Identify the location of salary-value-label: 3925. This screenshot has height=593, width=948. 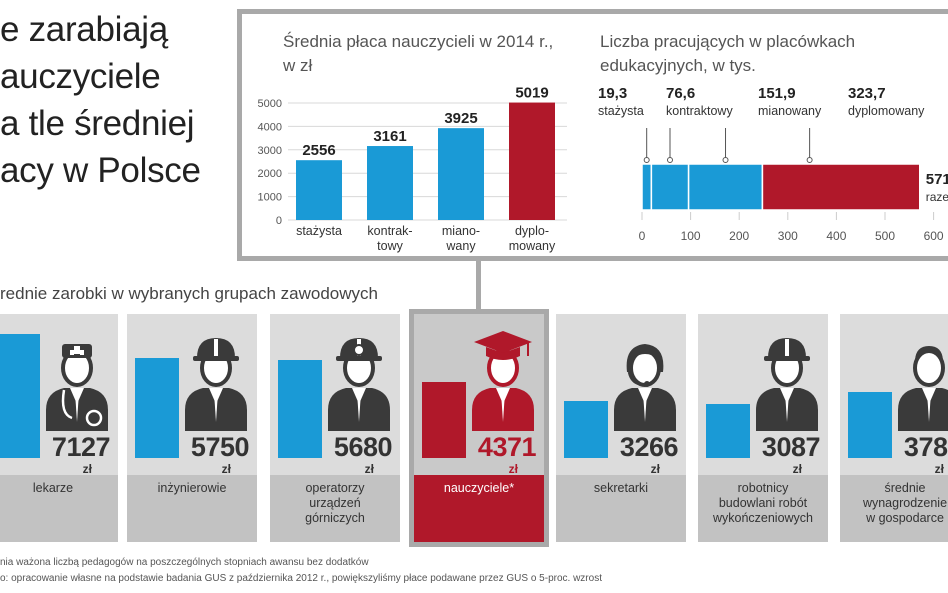
(460, 118).